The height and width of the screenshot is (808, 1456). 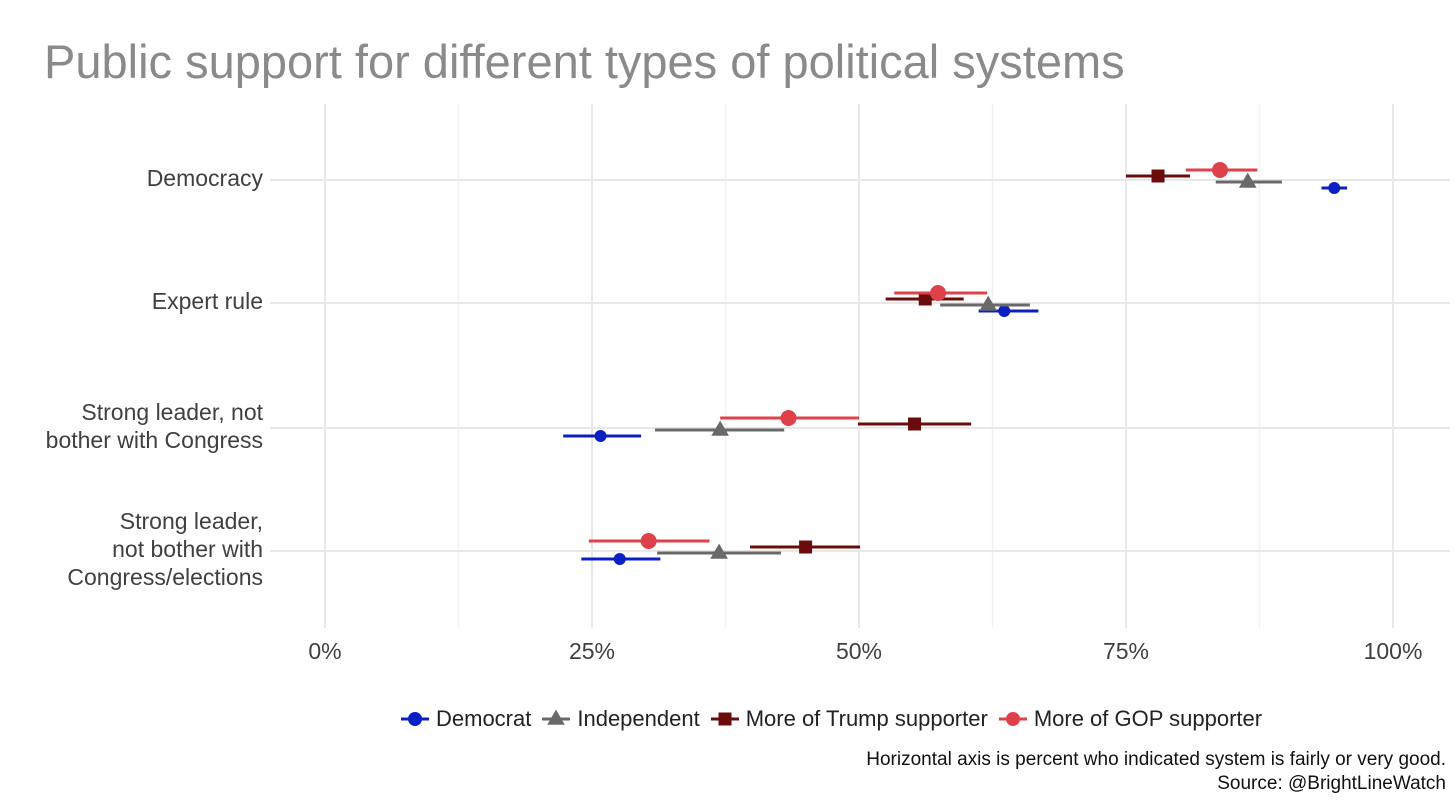 I want to click on legend-item: Democrat, so click(x=464, y=719).